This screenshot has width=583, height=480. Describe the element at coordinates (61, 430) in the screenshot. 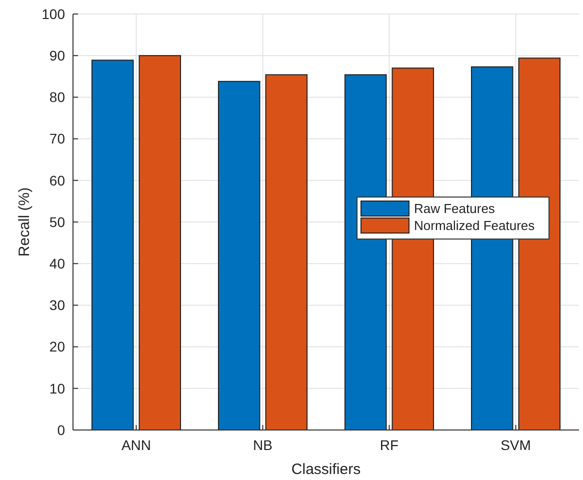

I see `y-tick-label: 0` at that location.